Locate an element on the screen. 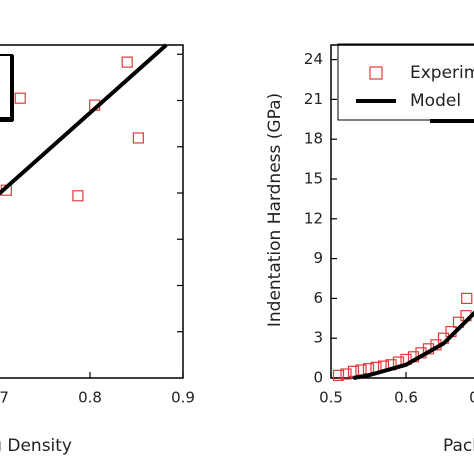 The height and width of the screenshot is (474, 474). legend-marker is located at coordinates (376, 73).